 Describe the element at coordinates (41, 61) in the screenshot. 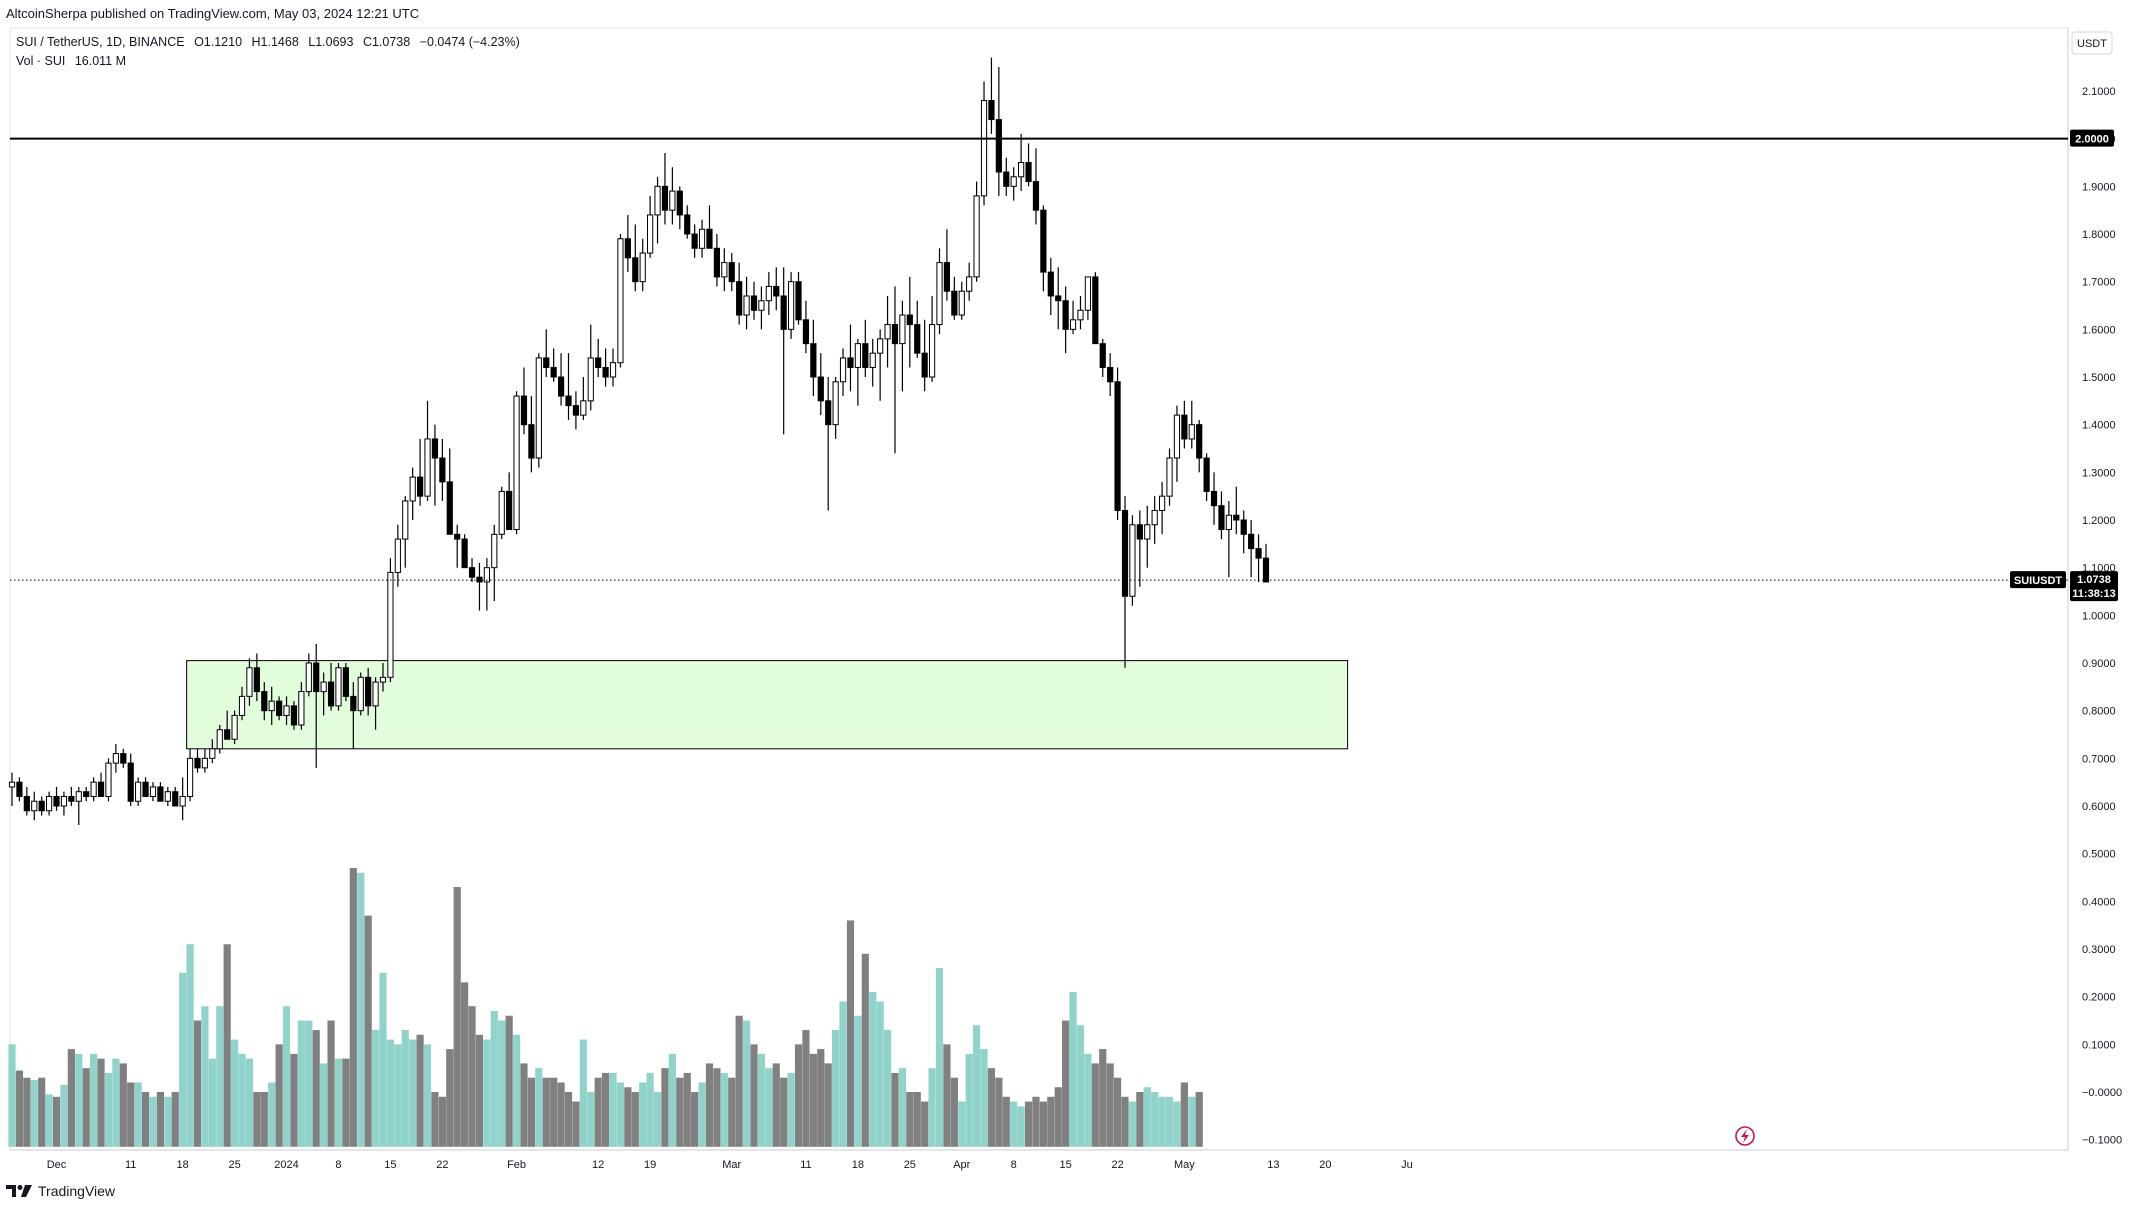

I see `volume-label: Vol · SUI` at that location.